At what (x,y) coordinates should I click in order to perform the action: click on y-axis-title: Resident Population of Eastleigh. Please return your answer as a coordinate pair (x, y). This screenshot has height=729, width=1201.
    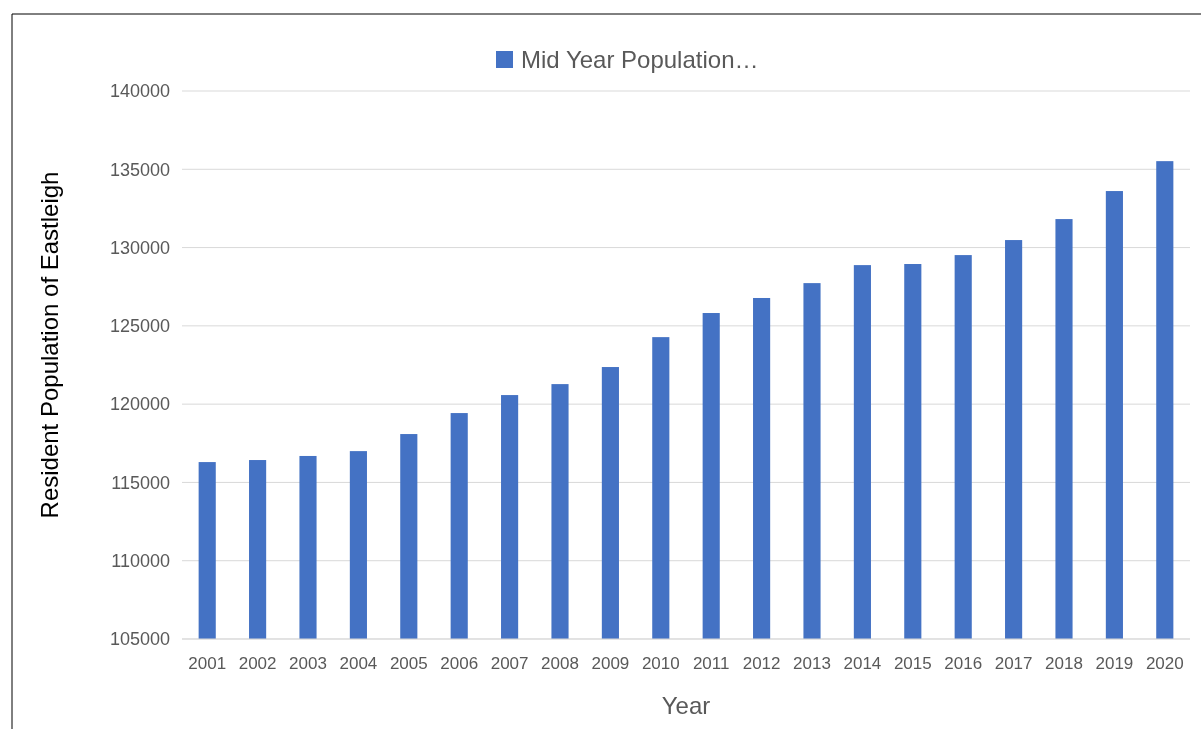
    Looking at the image, I should click on (49, 345).